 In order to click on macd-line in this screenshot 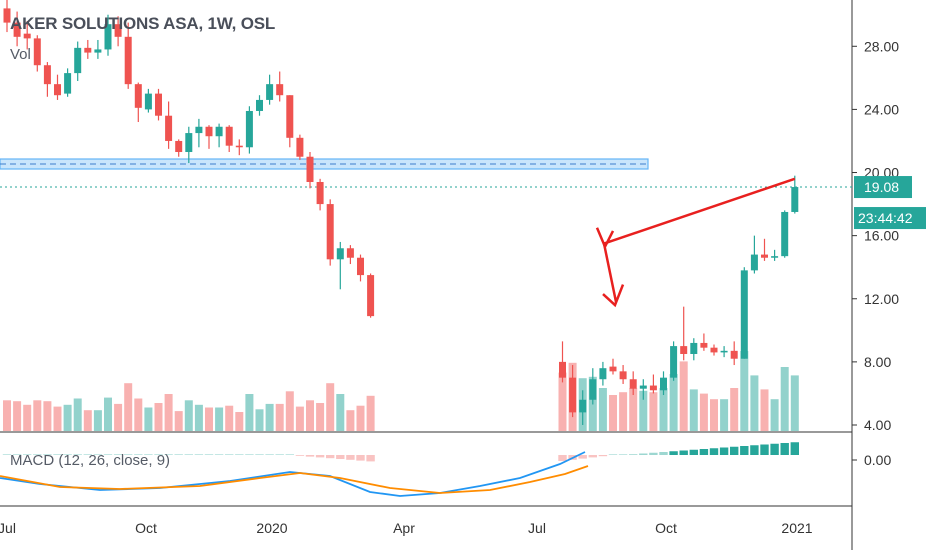, I will do `click(293, 474)`.